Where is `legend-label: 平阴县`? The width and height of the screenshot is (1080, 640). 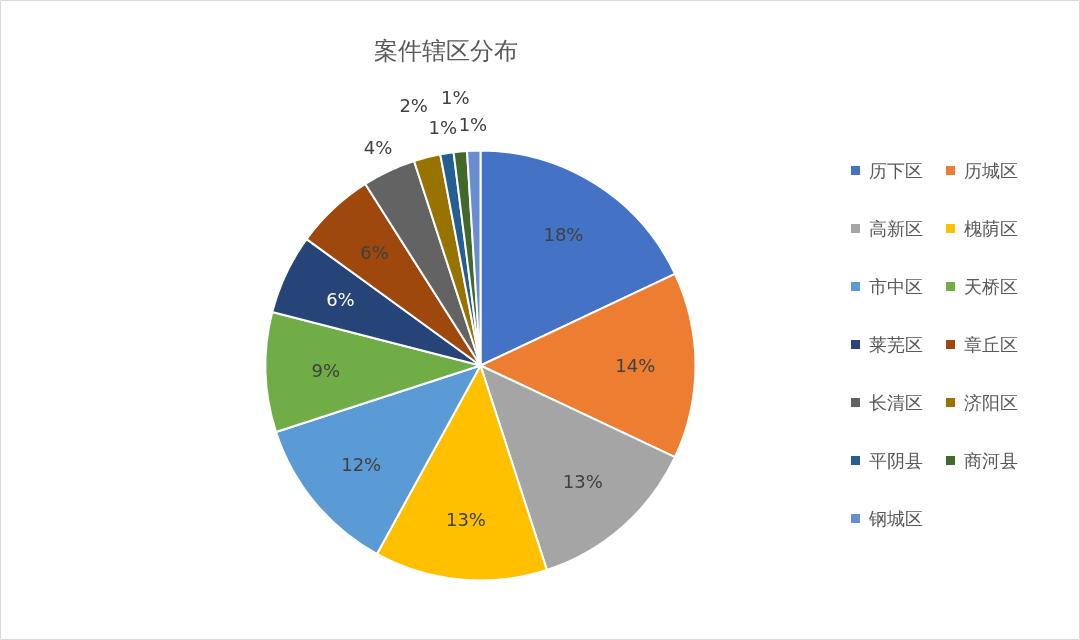
legend-label: 平阴县 is located at coordinates (895, 460).